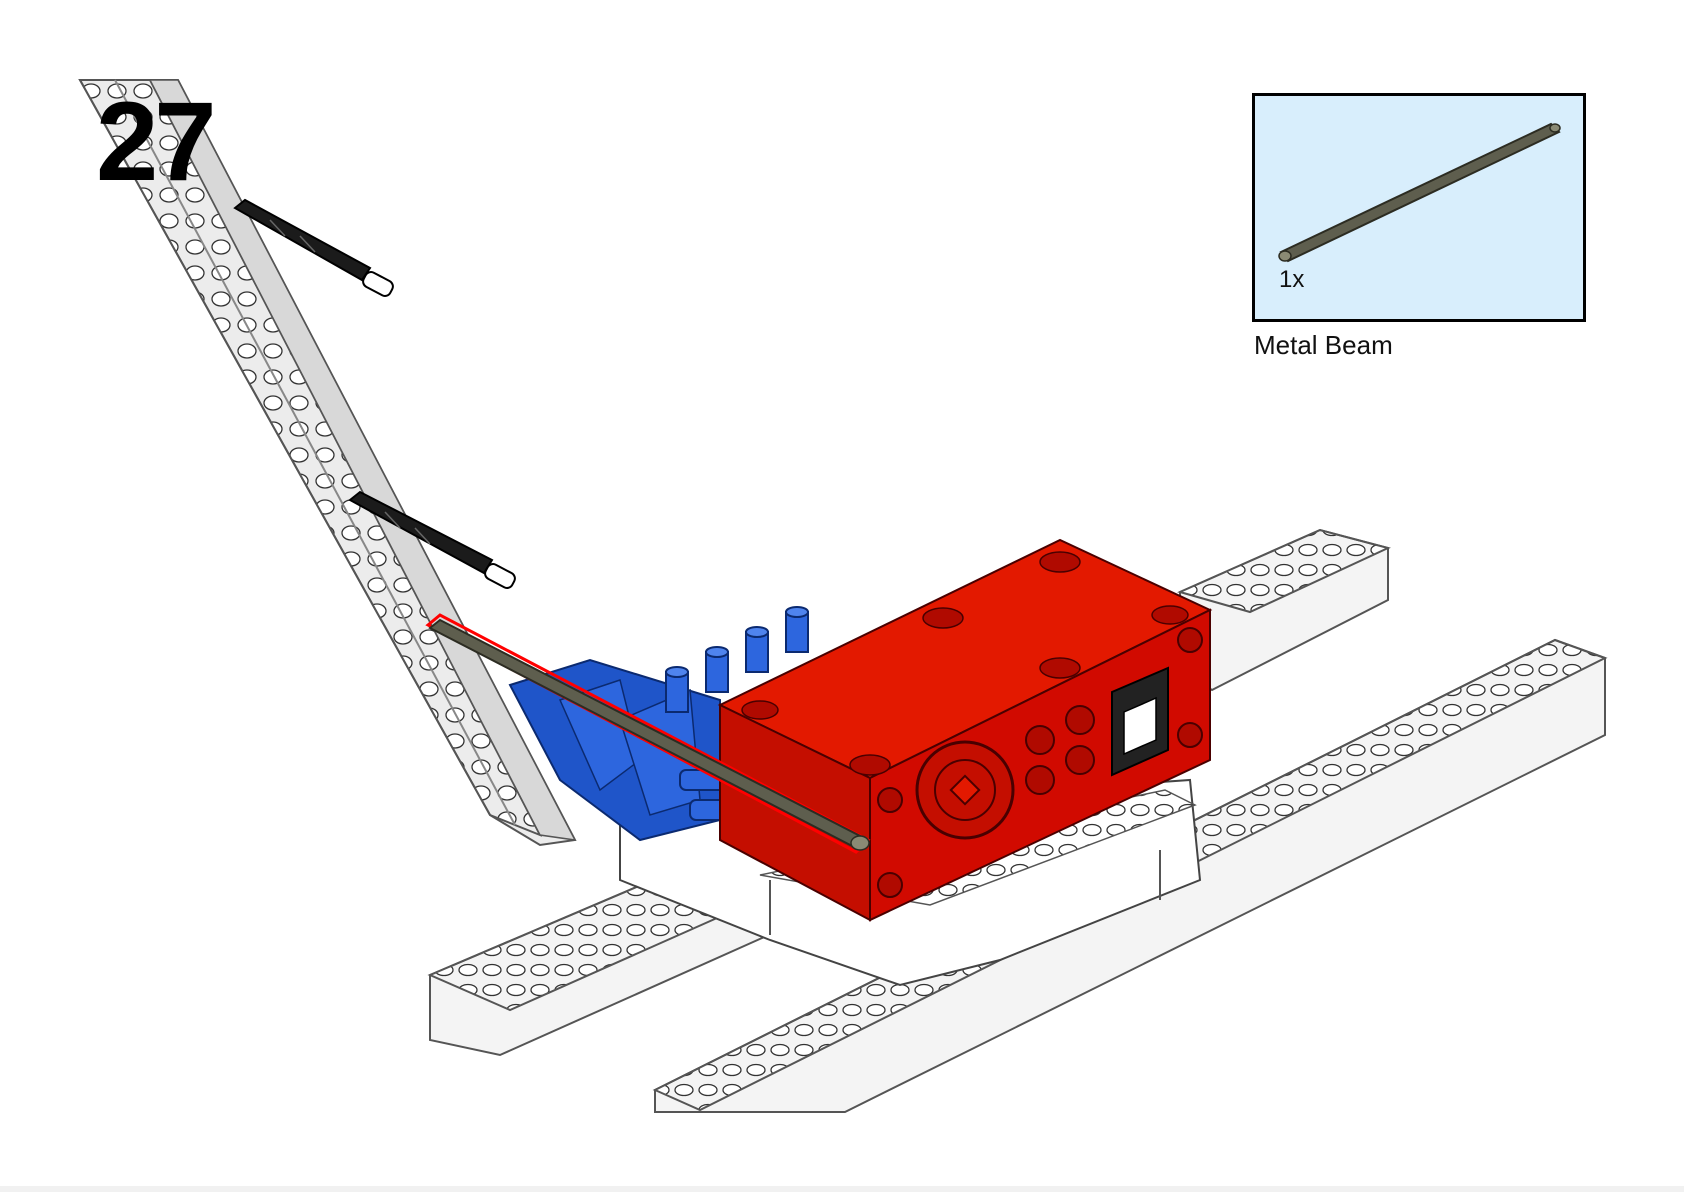 This screenshot has width=1684, height=1192. What do you see at coordinates (156, 141) in the screenshot?
I see `step-number: 27` at bounding box center [156, 141].